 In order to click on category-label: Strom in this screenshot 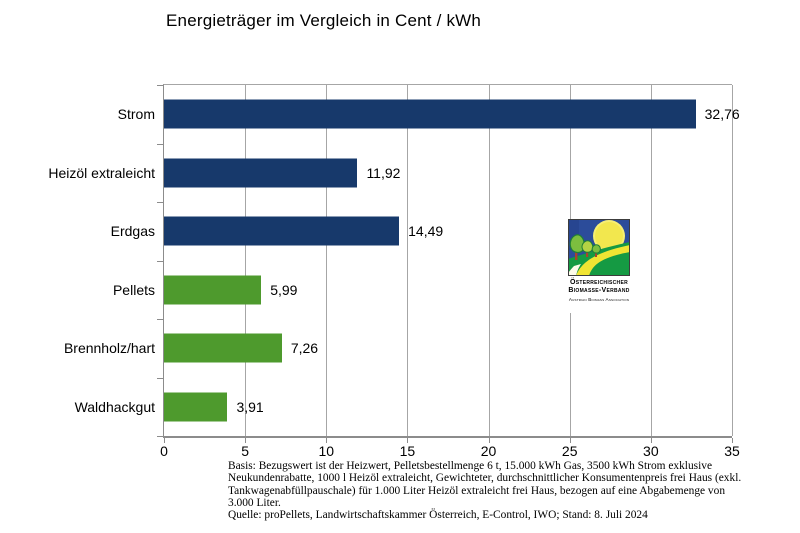, I will do `click(136, 114)`.